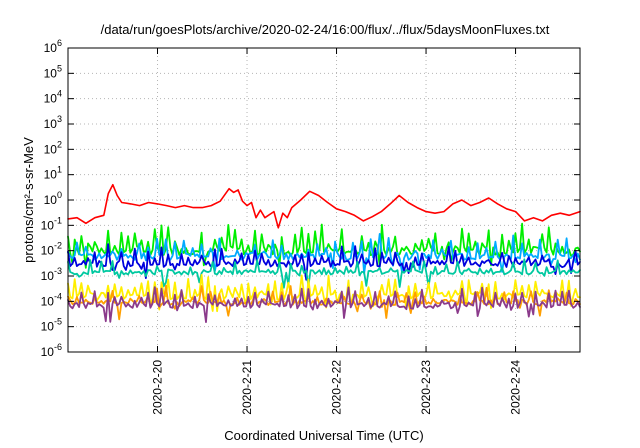 Image resolution: width=640 pixels, height=448 pixels. What do you see at coordinates (51, 274) in the screenshot?
I see `y-tick-label: 10⁻³` at bounding box center [51, 274].